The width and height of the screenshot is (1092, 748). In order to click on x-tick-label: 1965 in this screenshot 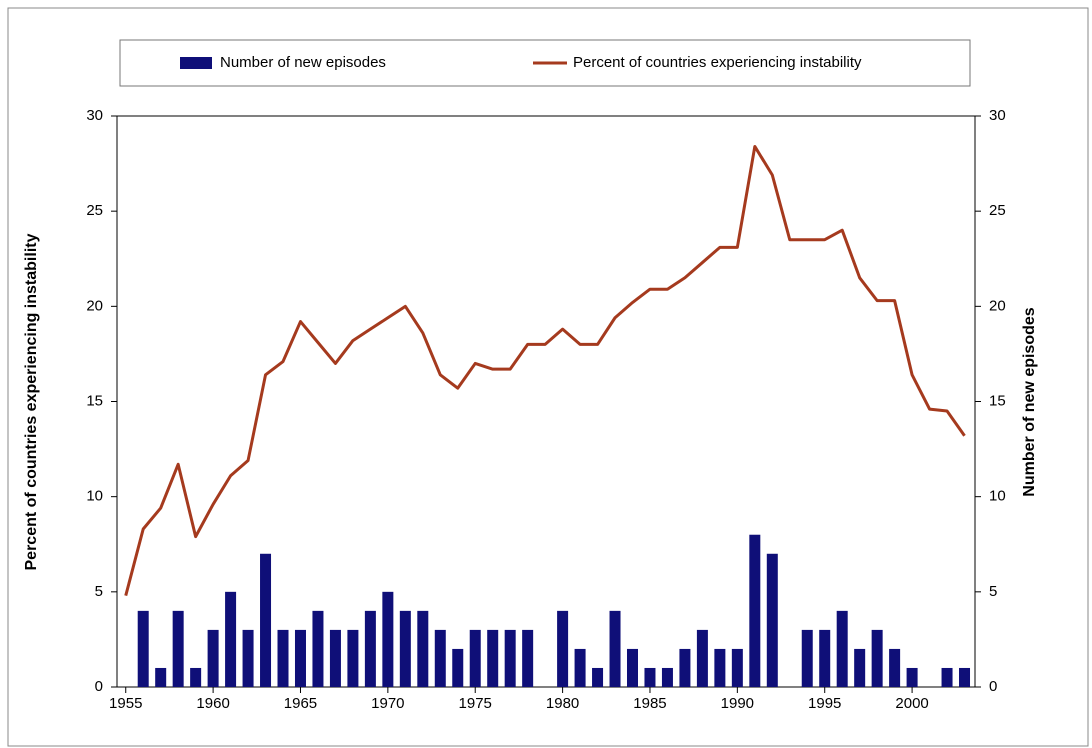, I will do `click(300, 703)`.